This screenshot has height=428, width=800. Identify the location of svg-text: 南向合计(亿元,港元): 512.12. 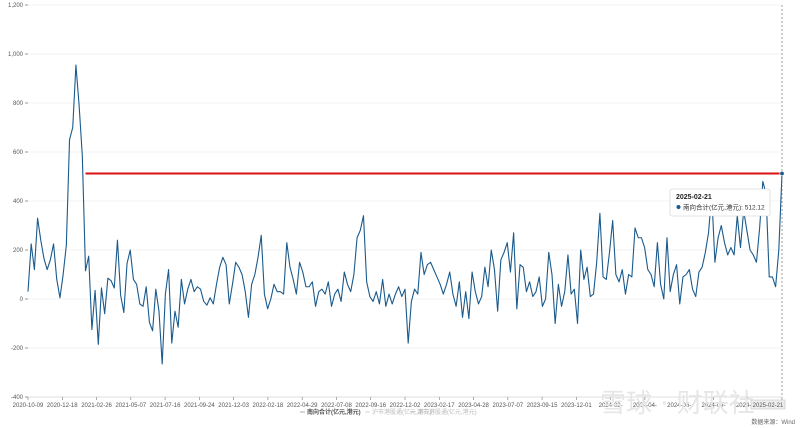
(724, 207).